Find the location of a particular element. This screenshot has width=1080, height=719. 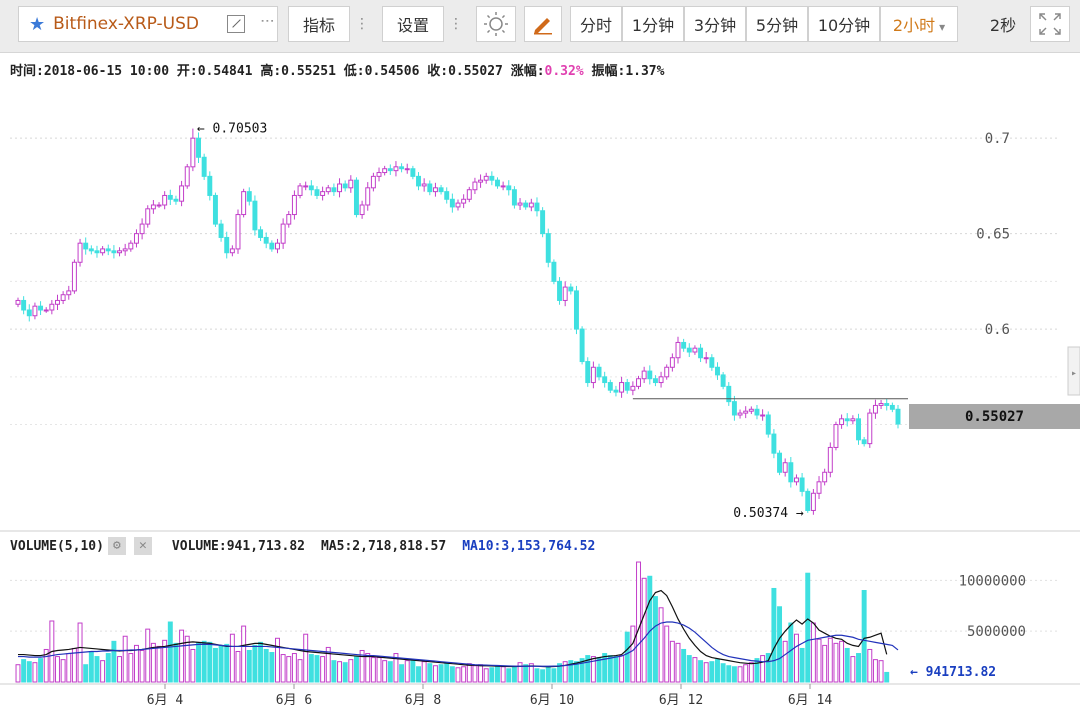

popout-icon is located at coordinates (236, 24).